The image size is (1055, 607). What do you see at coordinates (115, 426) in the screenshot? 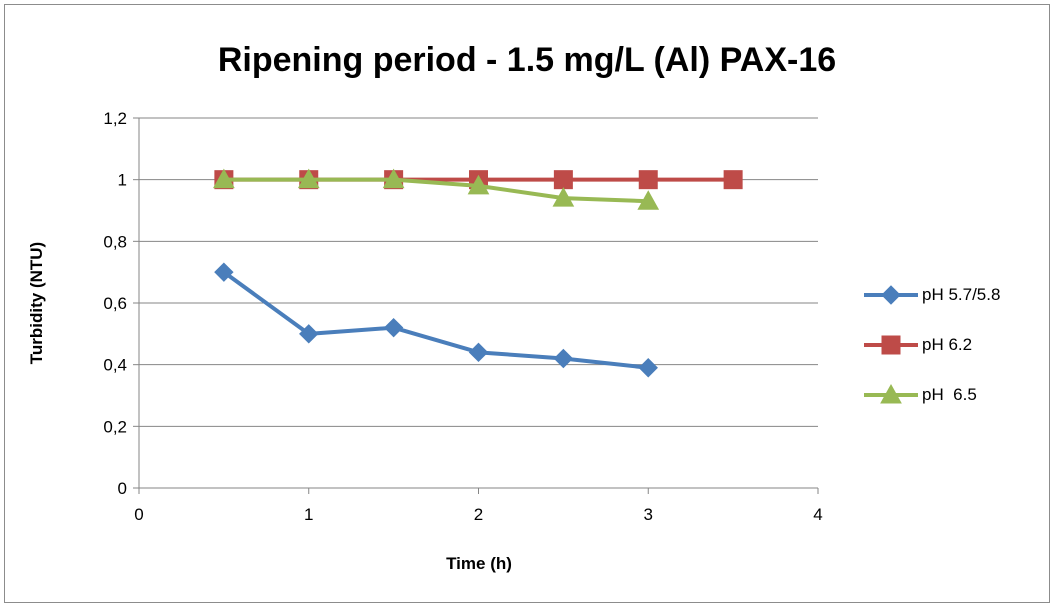
I see `y-tick-label: 0,2` at bounding box center [115, 426].